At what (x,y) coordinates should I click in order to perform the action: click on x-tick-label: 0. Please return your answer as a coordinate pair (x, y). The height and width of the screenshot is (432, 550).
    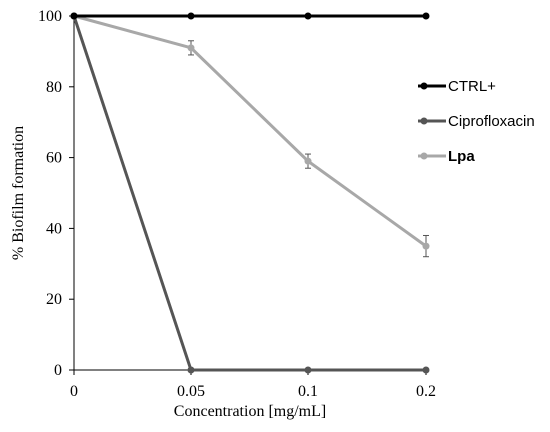
    Looking at the image, I should click on (74, 391).